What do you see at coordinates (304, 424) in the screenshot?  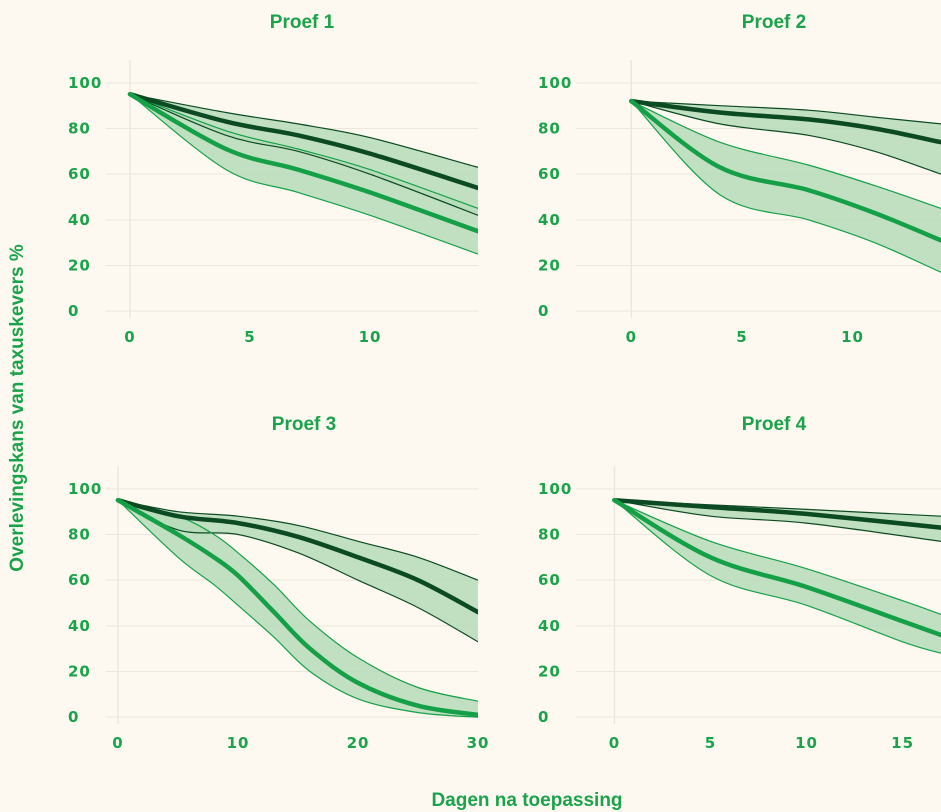 I see `panel-title-3: Proef 3` at bounding box center [304, 424].